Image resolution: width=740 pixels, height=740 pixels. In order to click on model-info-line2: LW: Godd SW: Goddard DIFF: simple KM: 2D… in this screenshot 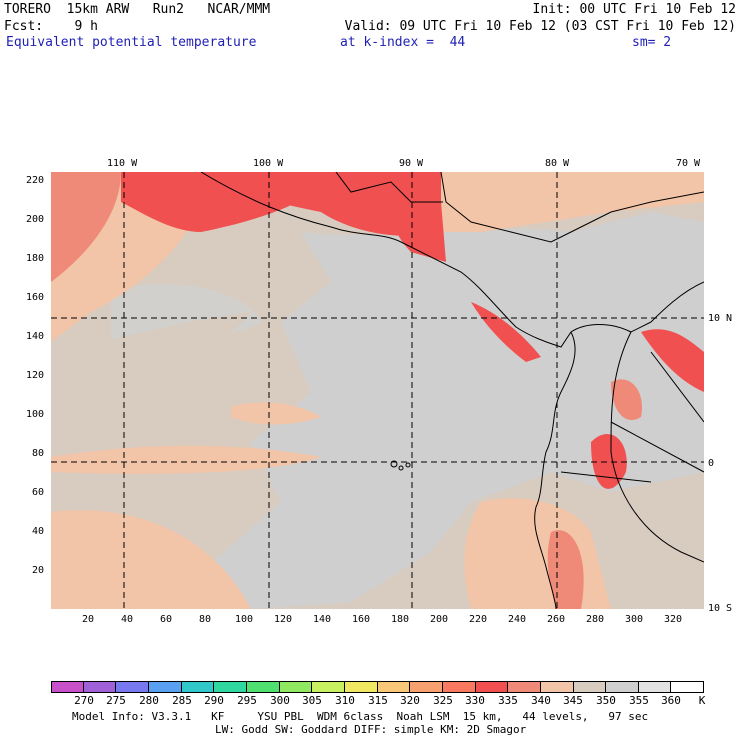, I will do `click(371, 729)`.